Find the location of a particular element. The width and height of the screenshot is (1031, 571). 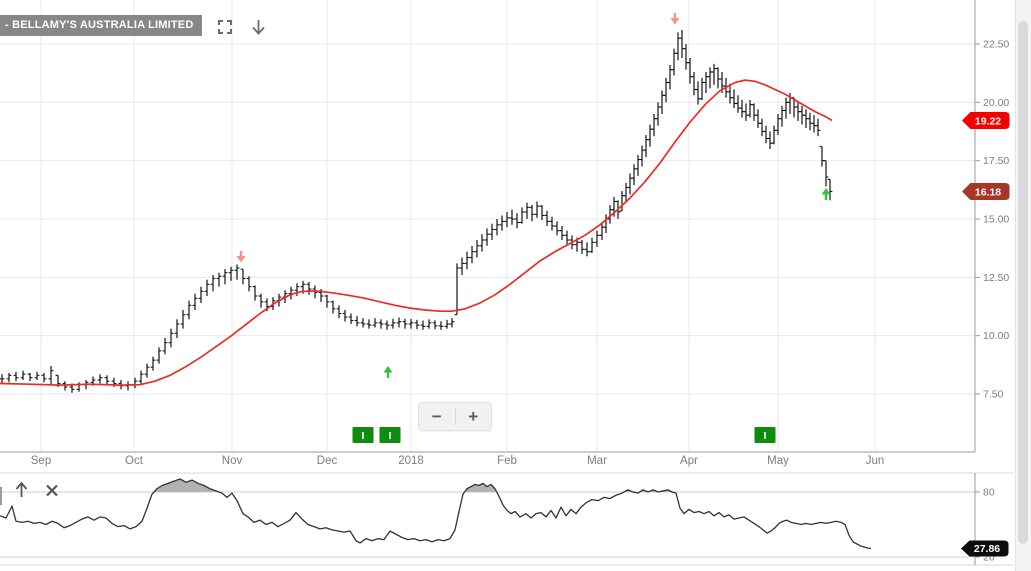

price-tick-label: 17.50 is located at coordinates (996, 161).